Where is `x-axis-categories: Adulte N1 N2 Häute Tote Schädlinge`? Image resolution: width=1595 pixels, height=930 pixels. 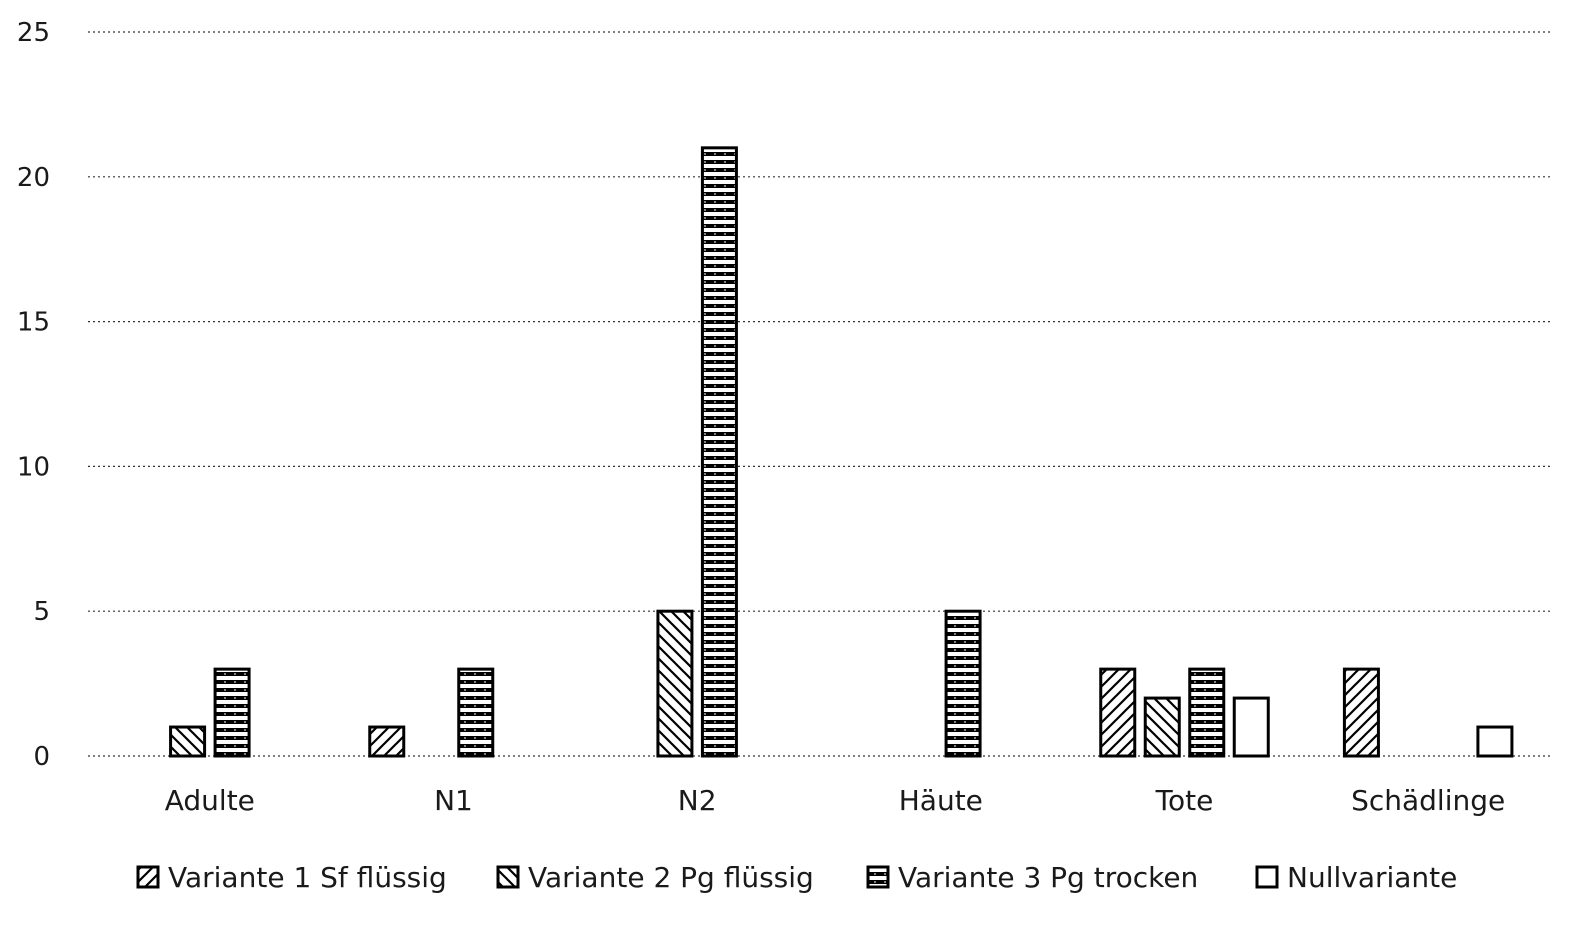 x-axis-categories: Adulte N1 N2 Häute Tote Schädlinge is located at coordinates (835, 800).